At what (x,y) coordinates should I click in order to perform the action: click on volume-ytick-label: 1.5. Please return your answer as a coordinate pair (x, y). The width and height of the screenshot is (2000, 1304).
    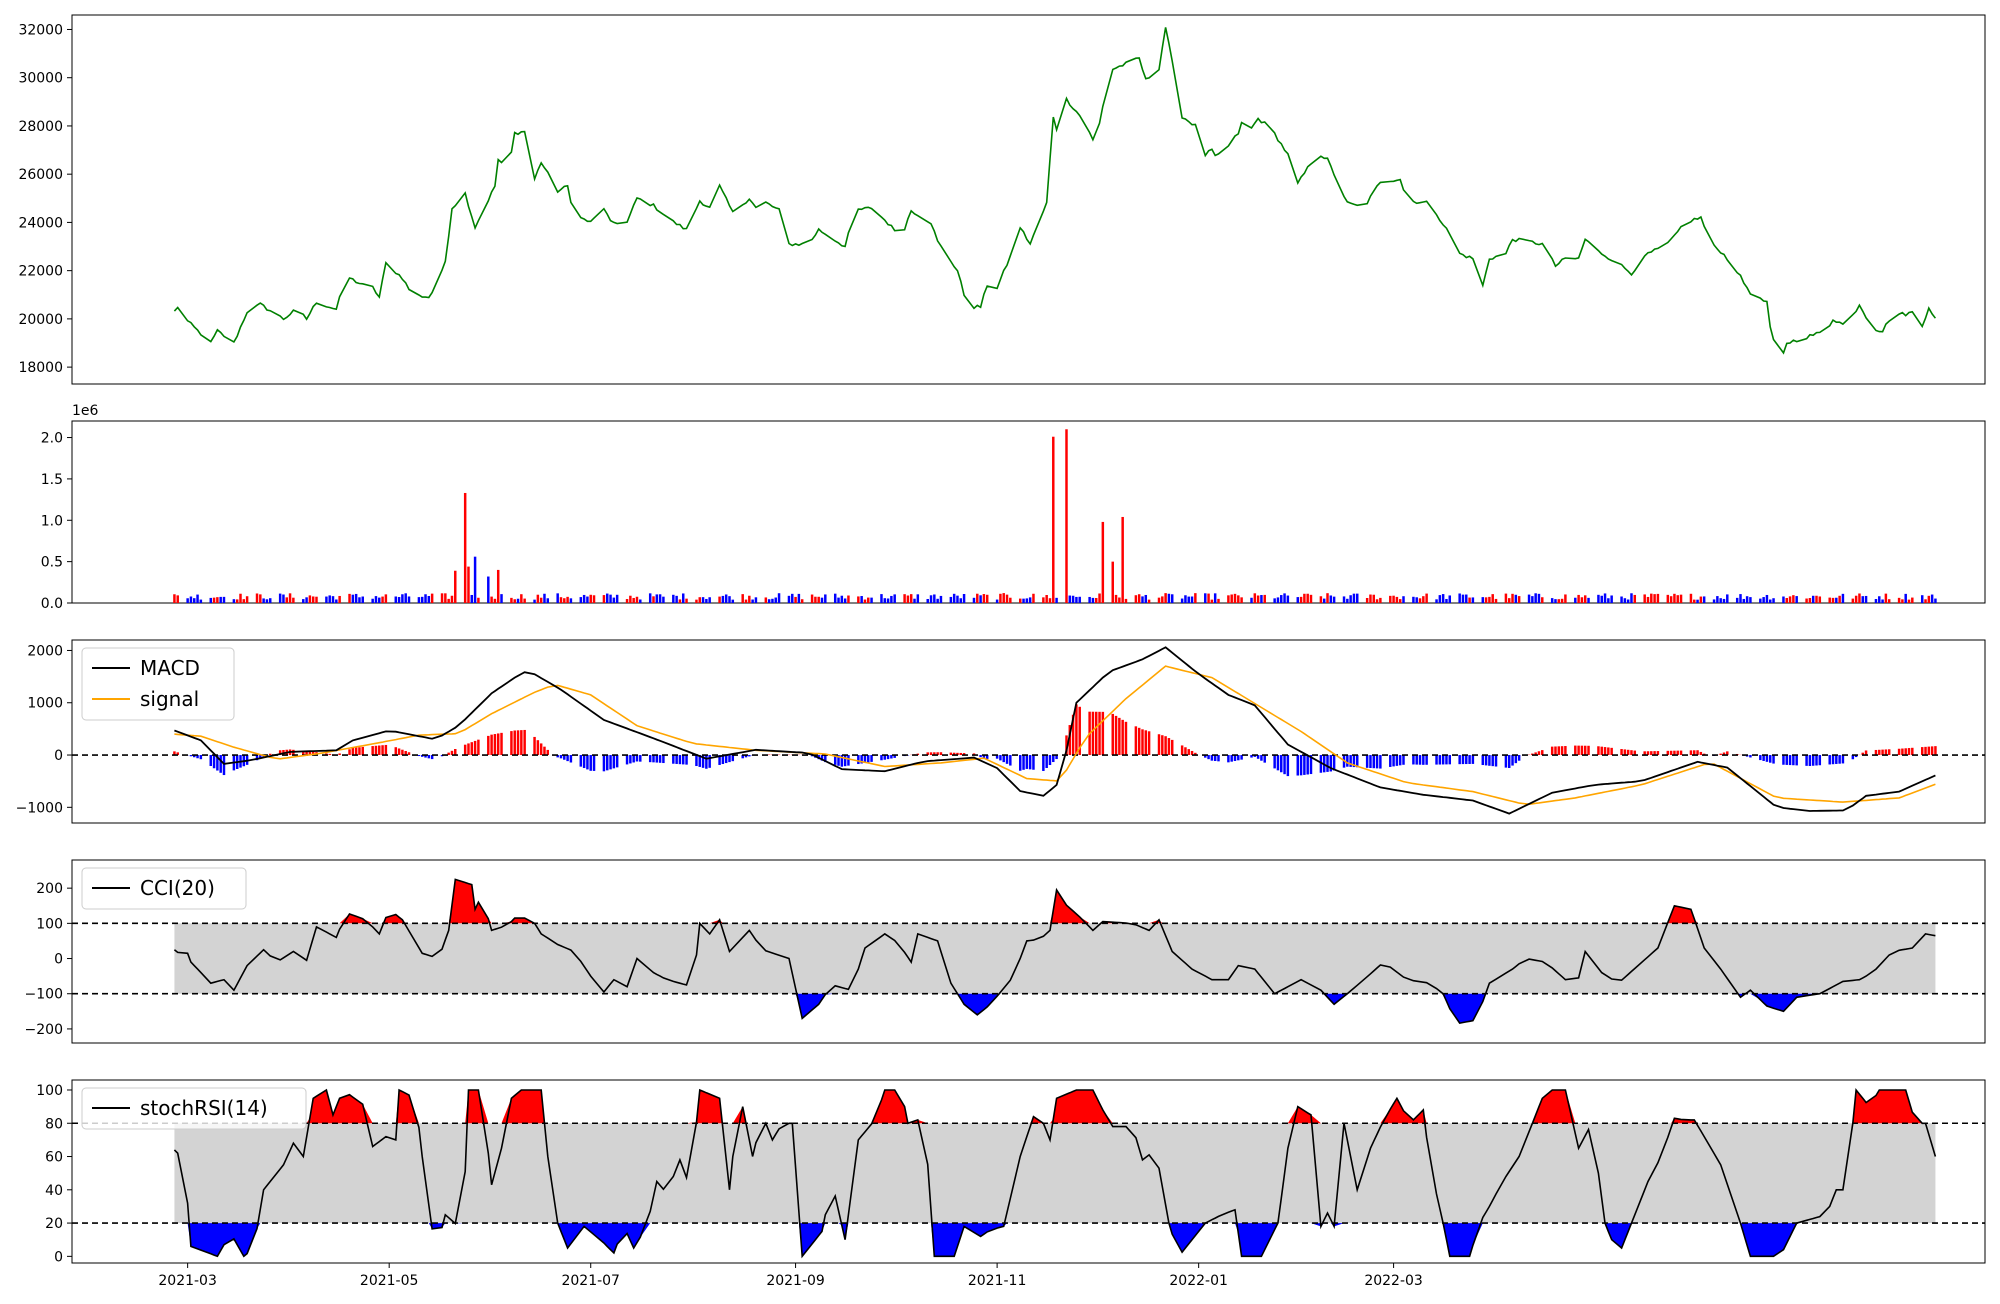
    Looking at the image, I should click on (52, 480).